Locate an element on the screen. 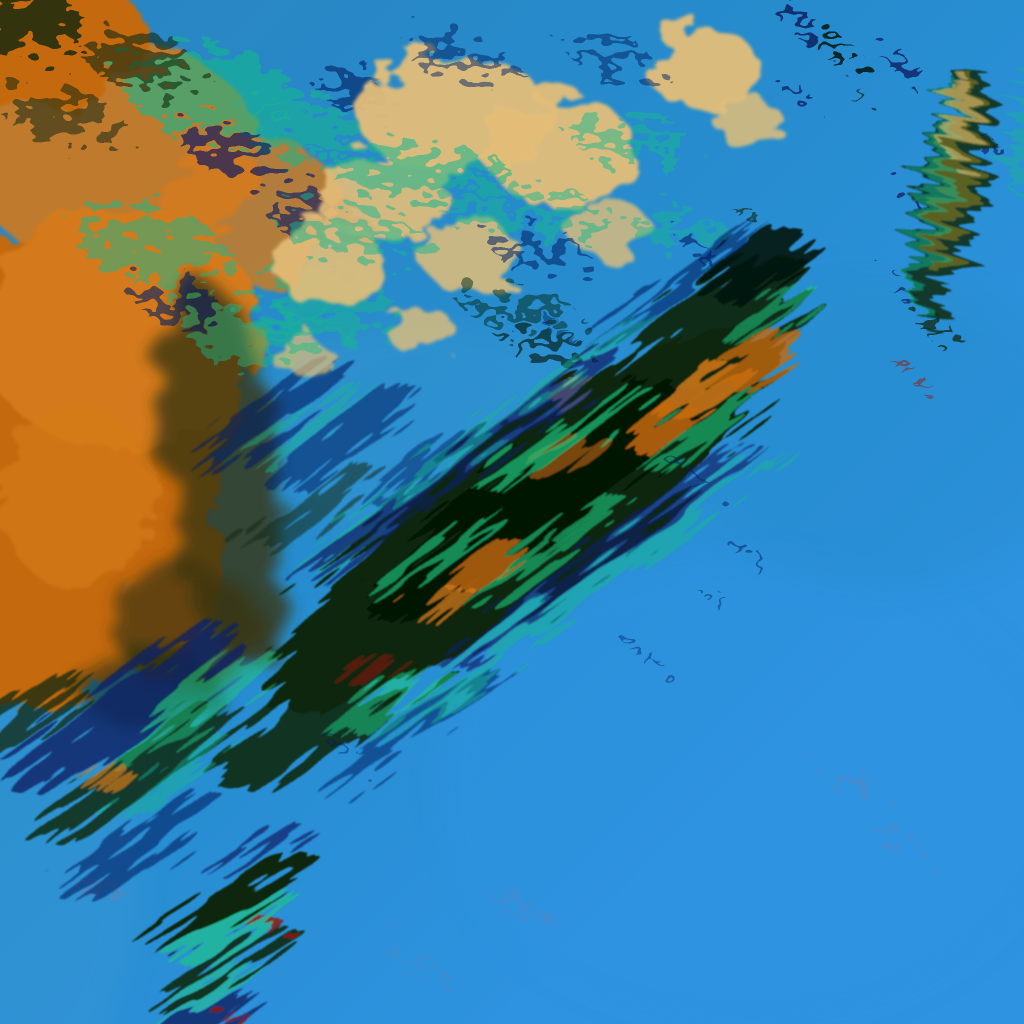  sand-fringe-speckle is located at coordinates (489, 201).